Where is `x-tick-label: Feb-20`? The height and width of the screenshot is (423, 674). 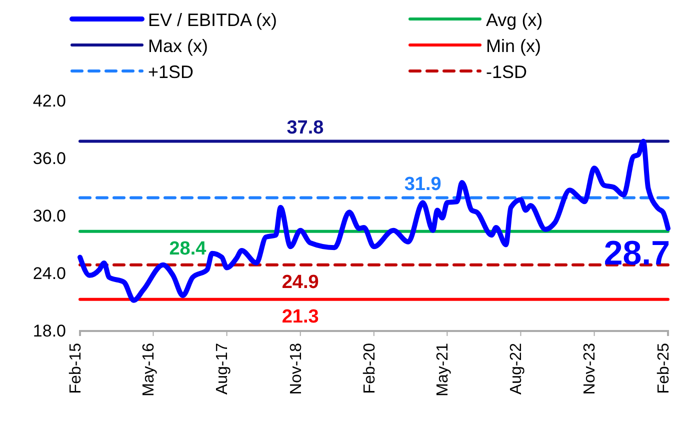 x-tick-label: Feb-20 is located at coordinates (369, 368).